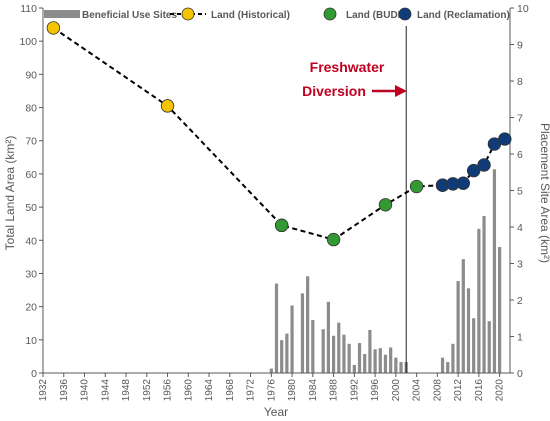 The image size is (550, 421). I want to click on historical-point-1934, so click(53, 28).